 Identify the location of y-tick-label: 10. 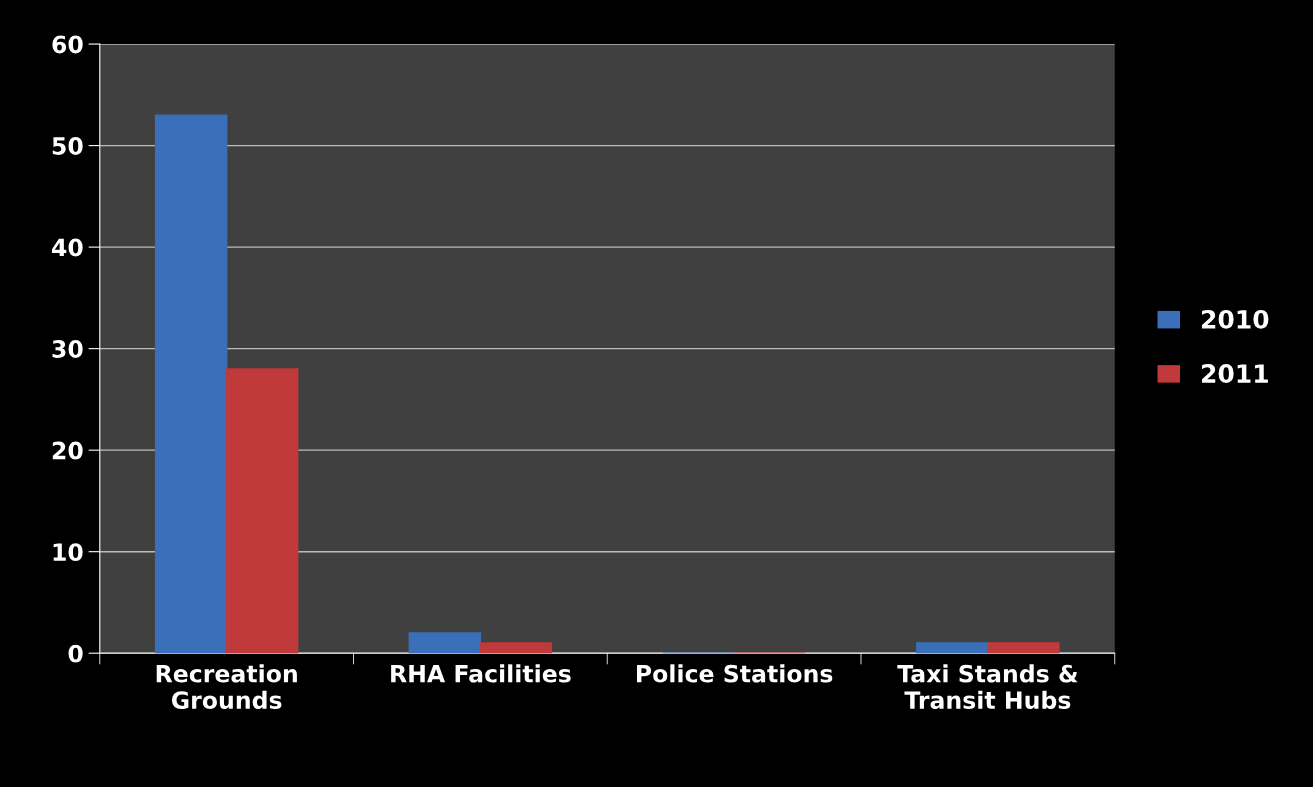
(68, 552).